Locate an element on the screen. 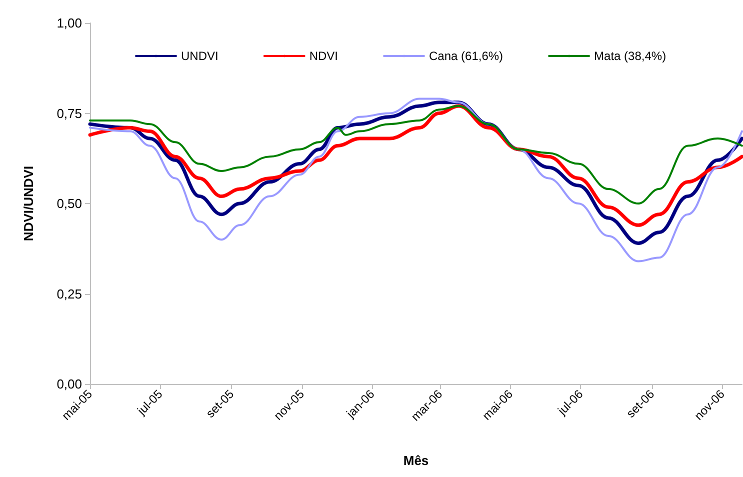  y-tick-label: 0,25 is located at coordinates (69, 294).